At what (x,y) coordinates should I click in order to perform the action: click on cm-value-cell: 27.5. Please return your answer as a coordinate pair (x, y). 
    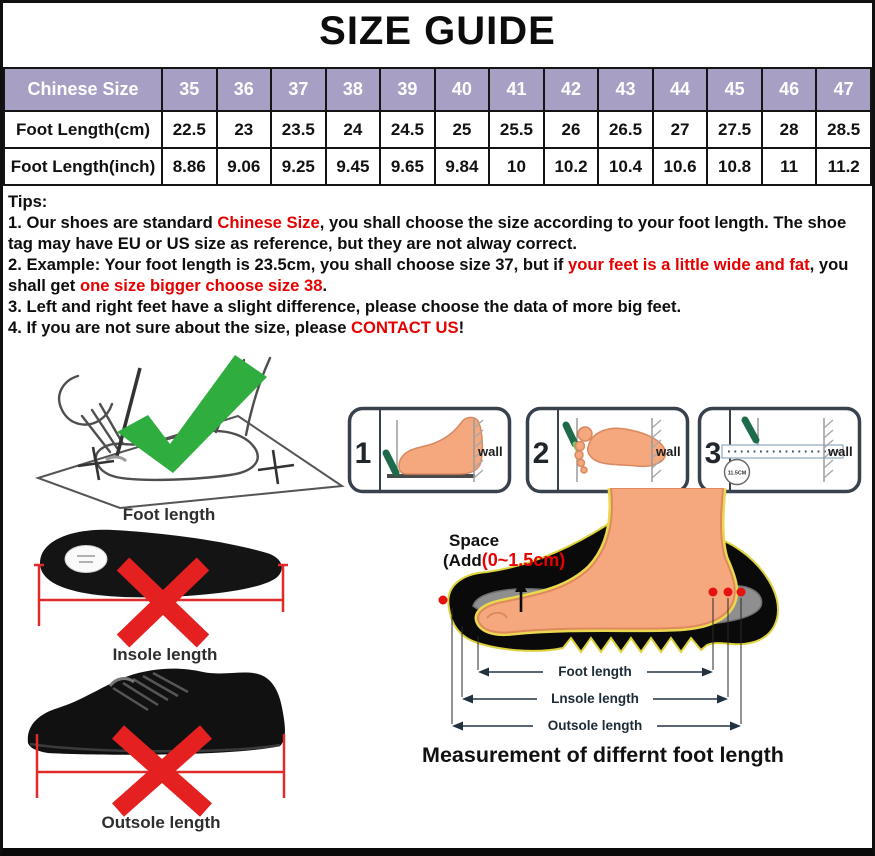
    Looking at the image, I should click on (734, 129).